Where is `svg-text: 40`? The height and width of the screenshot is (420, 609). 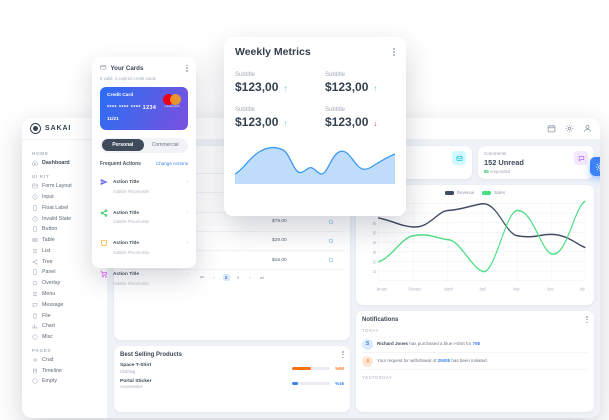 svg-text: 40 is located at coordinates (375, 243).